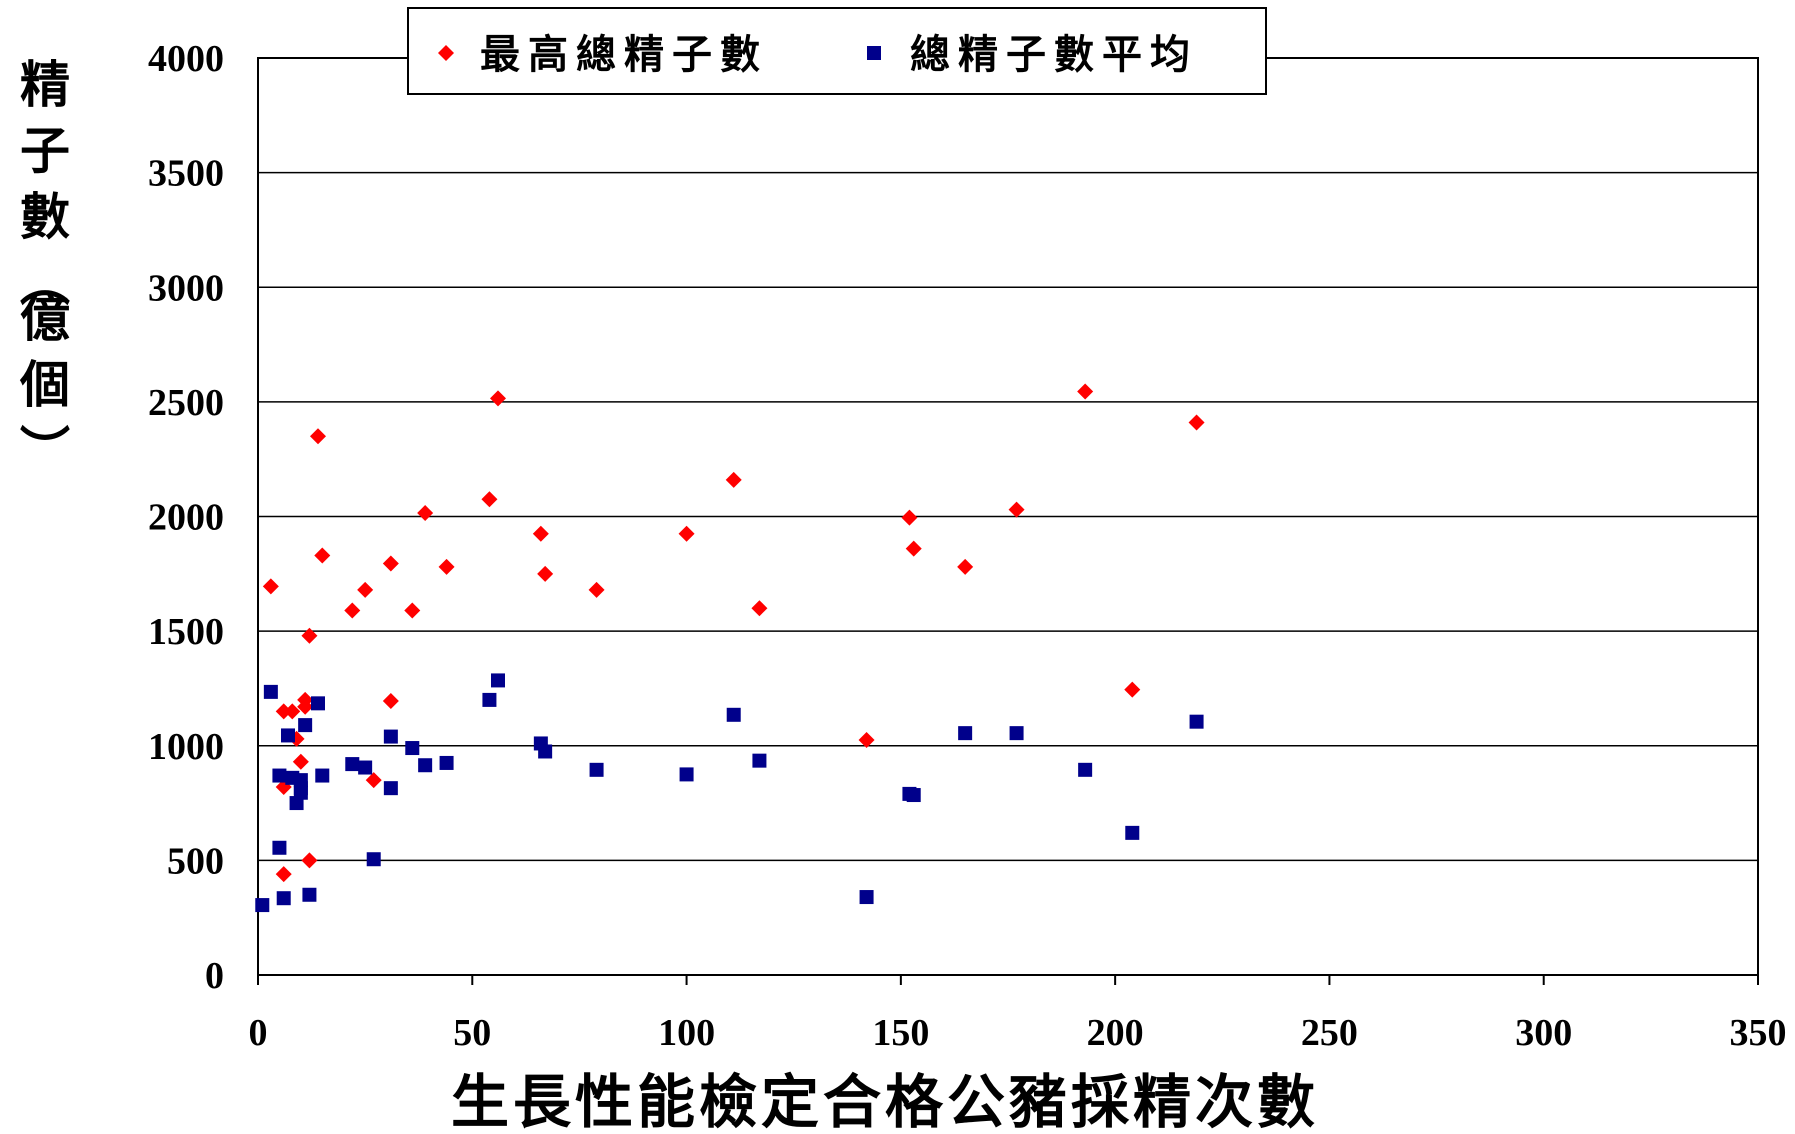  What do you see at coordinates (446, 53) in the screenshot?
I see `legend-marker-max-total-sperm` at bounding box center [446, 53].